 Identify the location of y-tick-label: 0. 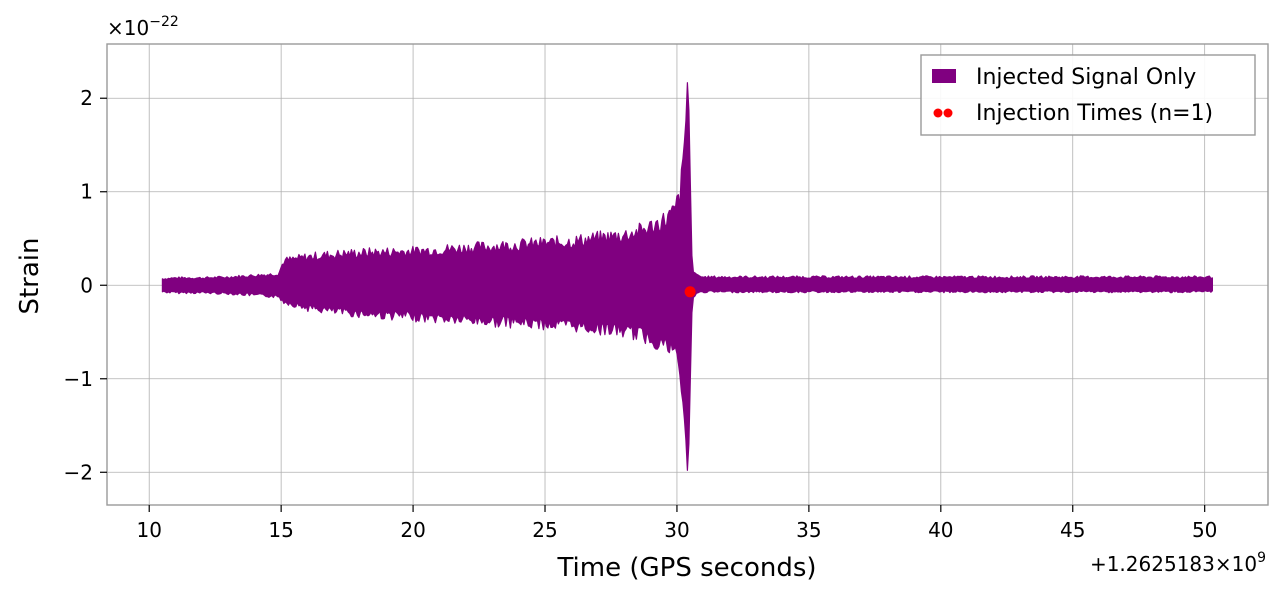
(86, 285).